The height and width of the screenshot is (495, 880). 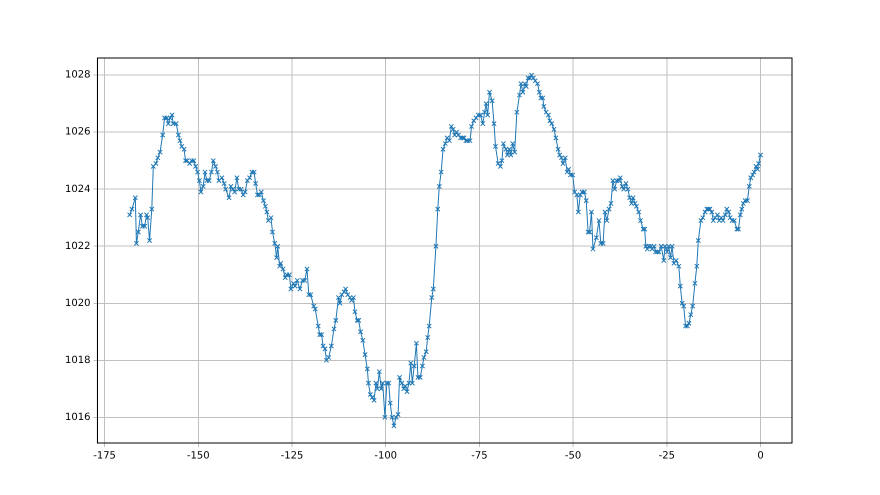 What do you see at coordinates (77, 303) in the screenshot?
I see `y-tick-label: 1020` at bounding box center [77, 303].